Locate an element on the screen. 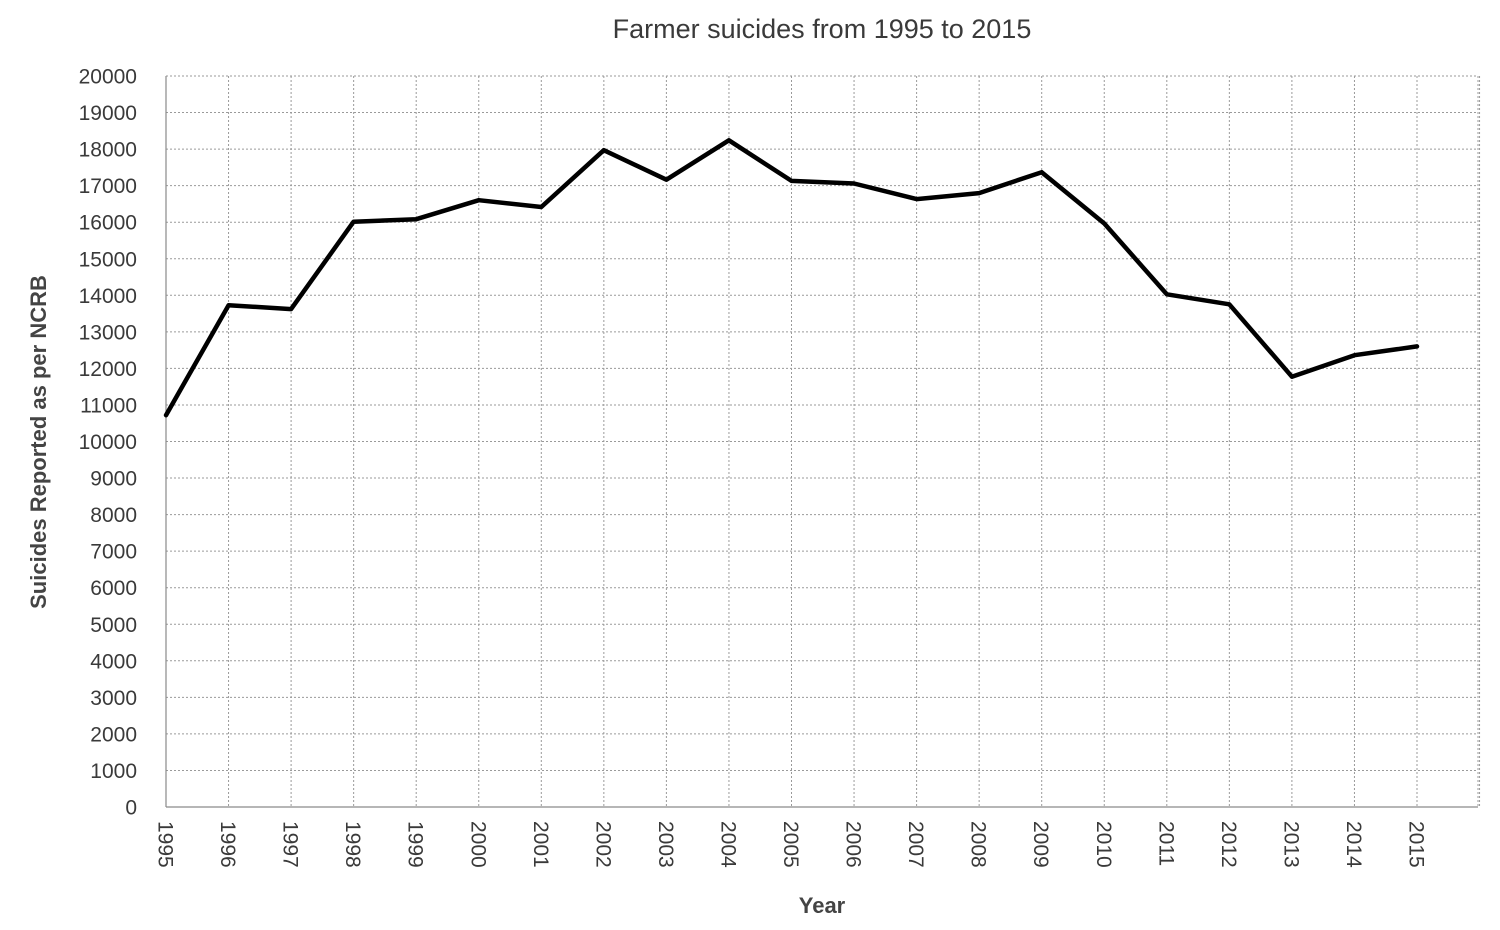  y-tick-label: 15000 is located at coordinates (108, 259).